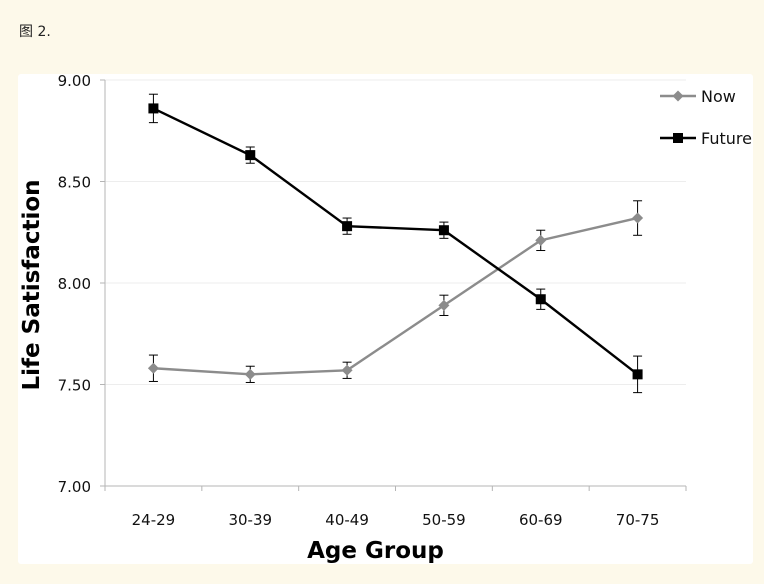 This screenshot has width=764, height=584. Describe the element at coordinates (347, 520) in the screenshot. I see `x-tick-label: 40-49` at that location.